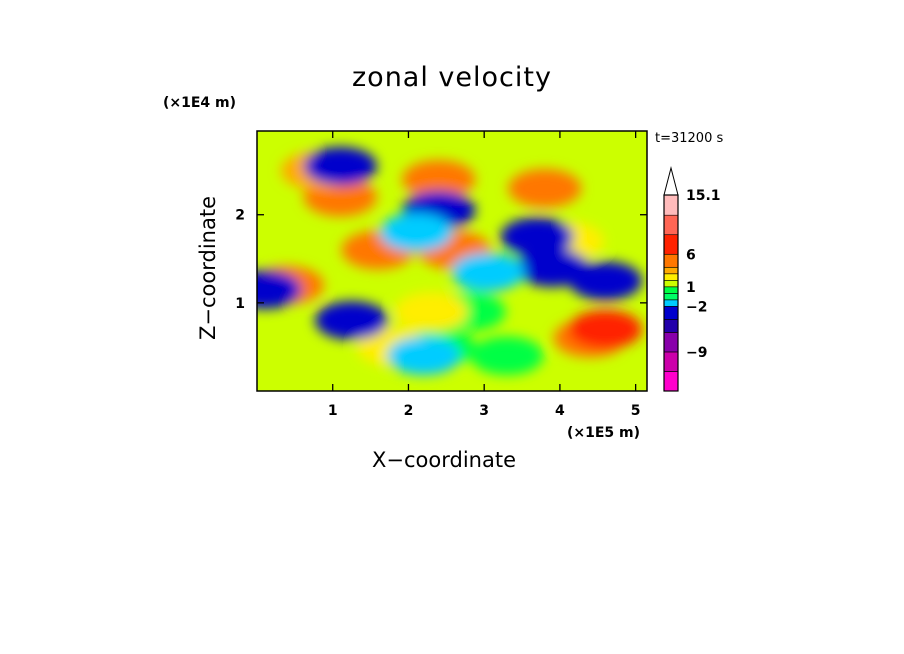 Image resolution: width=904 pixels, height=654 pixels. I want to click on colorbar-extend-arrow, so click(671, 181).